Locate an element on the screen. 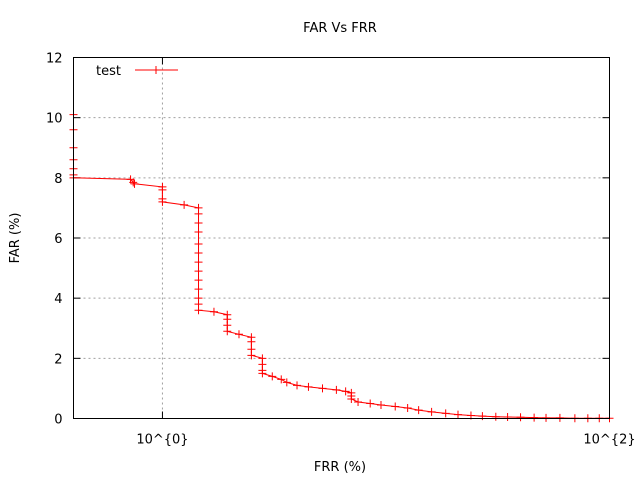  y-tick-label: 8 is located at coordinates (58, 179).